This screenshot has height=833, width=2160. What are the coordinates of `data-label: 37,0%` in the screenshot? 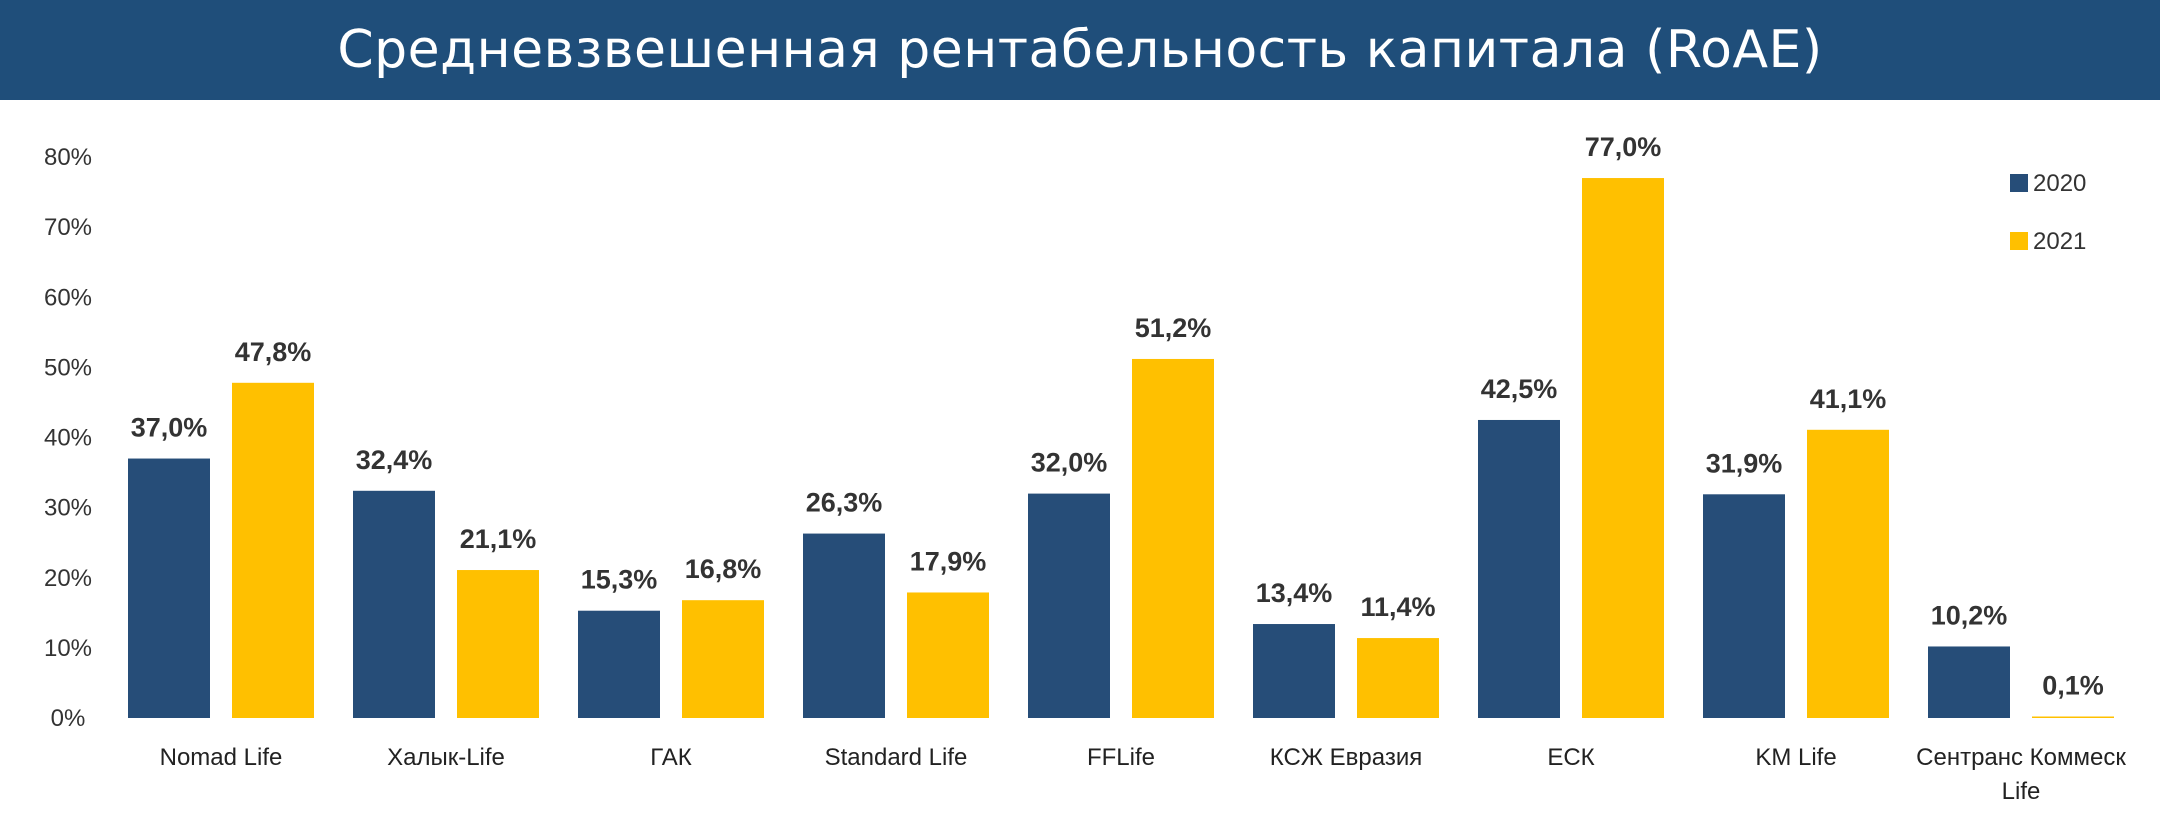 It's located at (169, 428).